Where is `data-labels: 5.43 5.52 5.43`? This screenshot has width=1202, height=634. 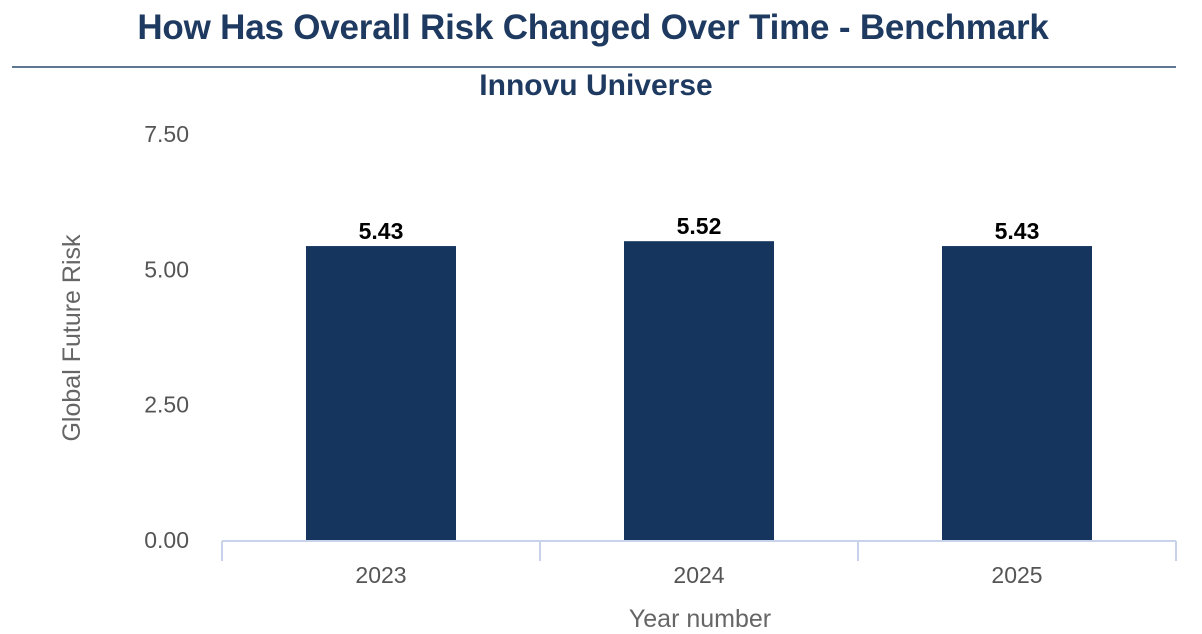 data-labels: 5.43 5.52 5.43 is located at coordinates (699, 228).